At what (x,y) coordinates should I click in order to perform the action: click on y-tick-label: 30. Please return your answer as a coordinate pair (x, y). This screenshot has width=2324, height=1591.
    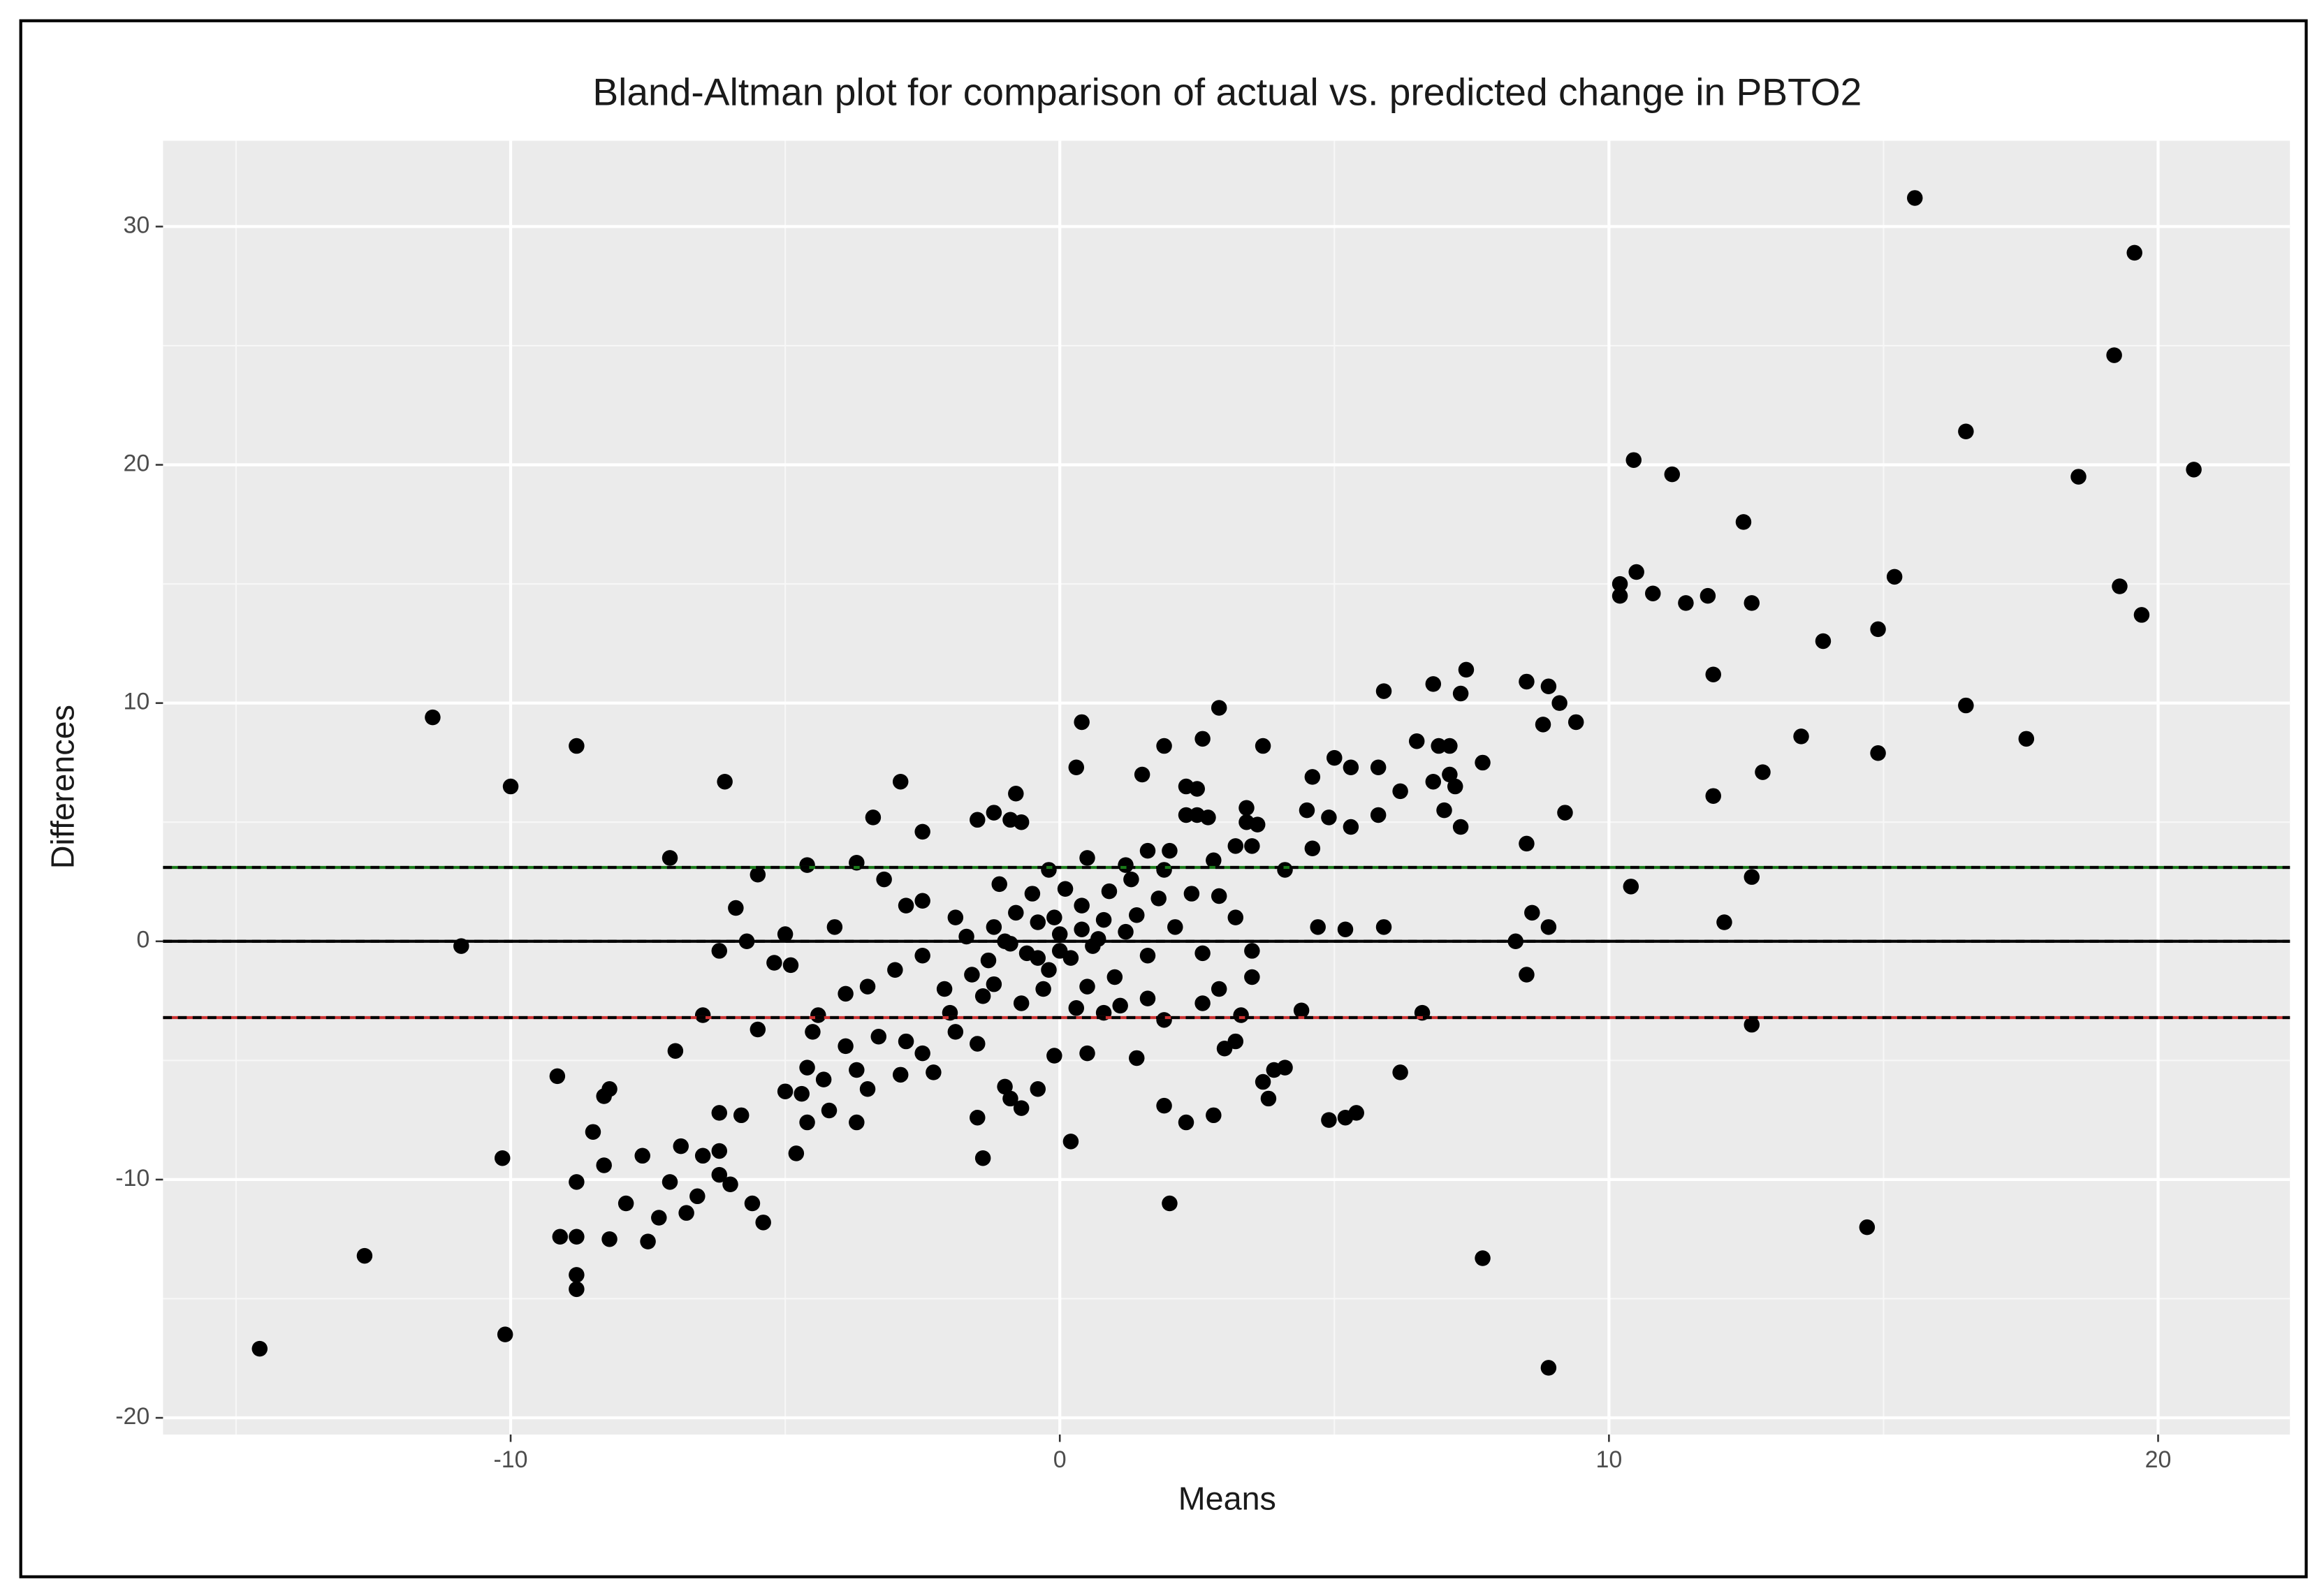
    Looking at the image, I should click on (137, 225).